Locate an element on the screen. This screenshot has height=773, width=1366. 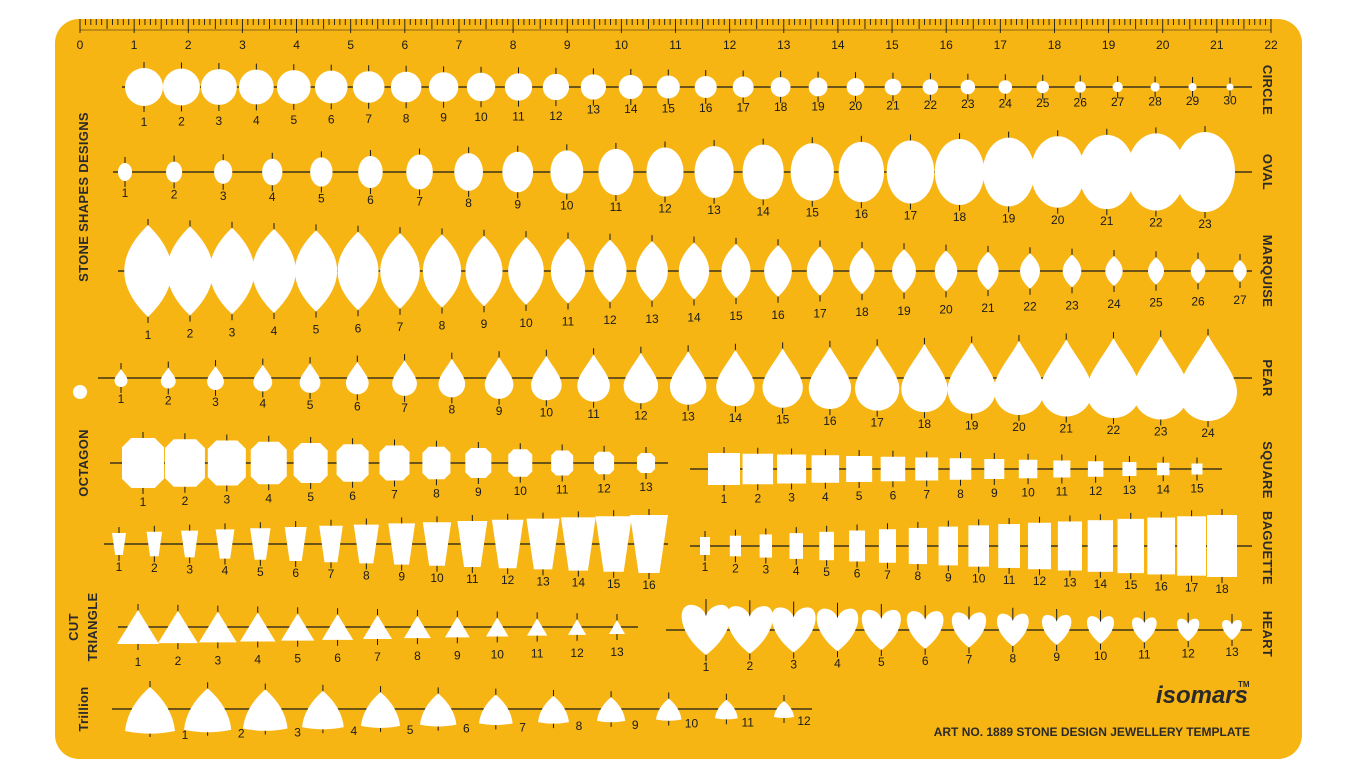
pear-number: 20 is located at coordinates (1019, 427).